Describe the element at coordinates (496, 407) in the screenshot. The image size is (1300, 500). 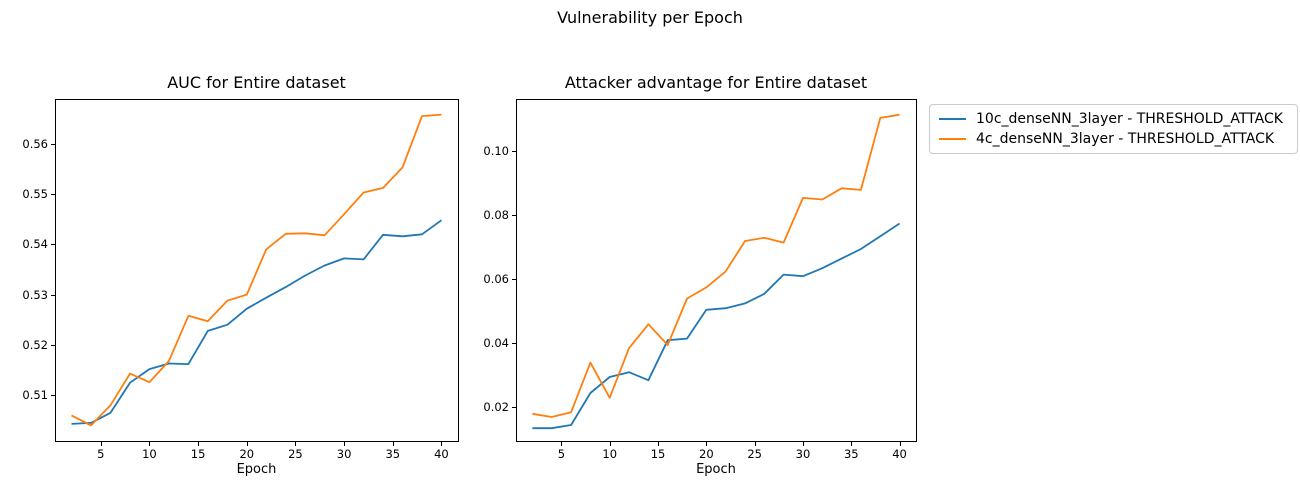
I see `y-tick-label: 0.02` at that location.